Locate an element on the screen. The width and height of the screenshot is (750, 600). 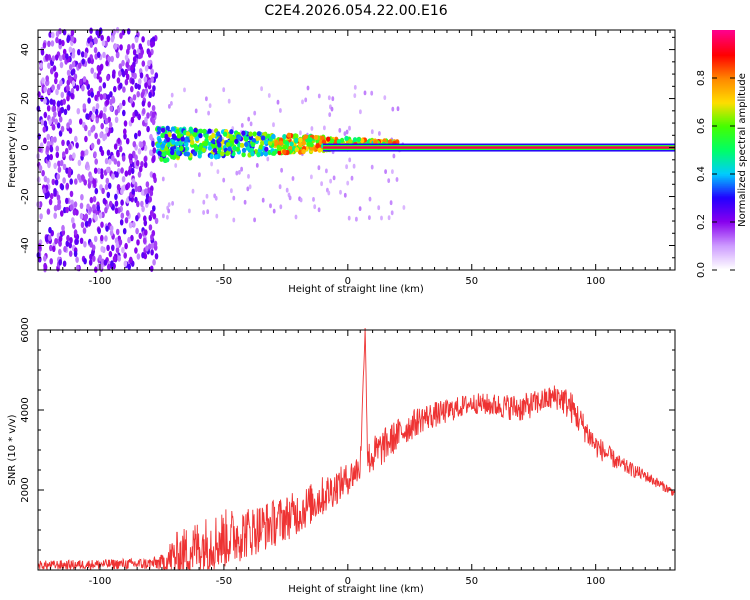
snr-x-tick-label: 50 is located at coordinates (471, 581).